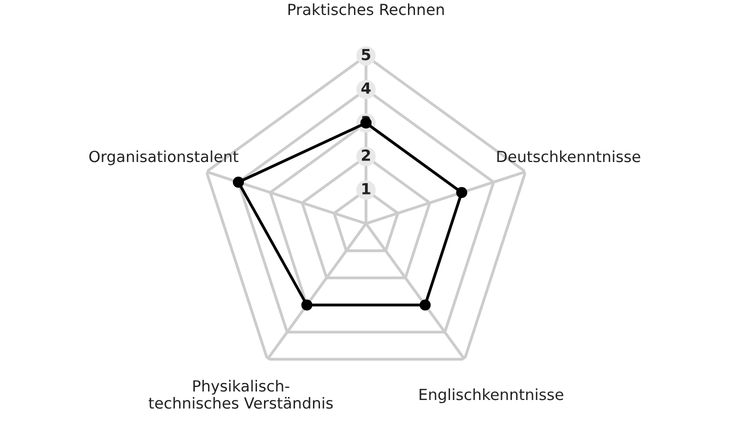  Describe the element at coordinates (240, 394) in the screenshot. I see `spoke-label: Physikalisch- technisches Verständnis` at that location.